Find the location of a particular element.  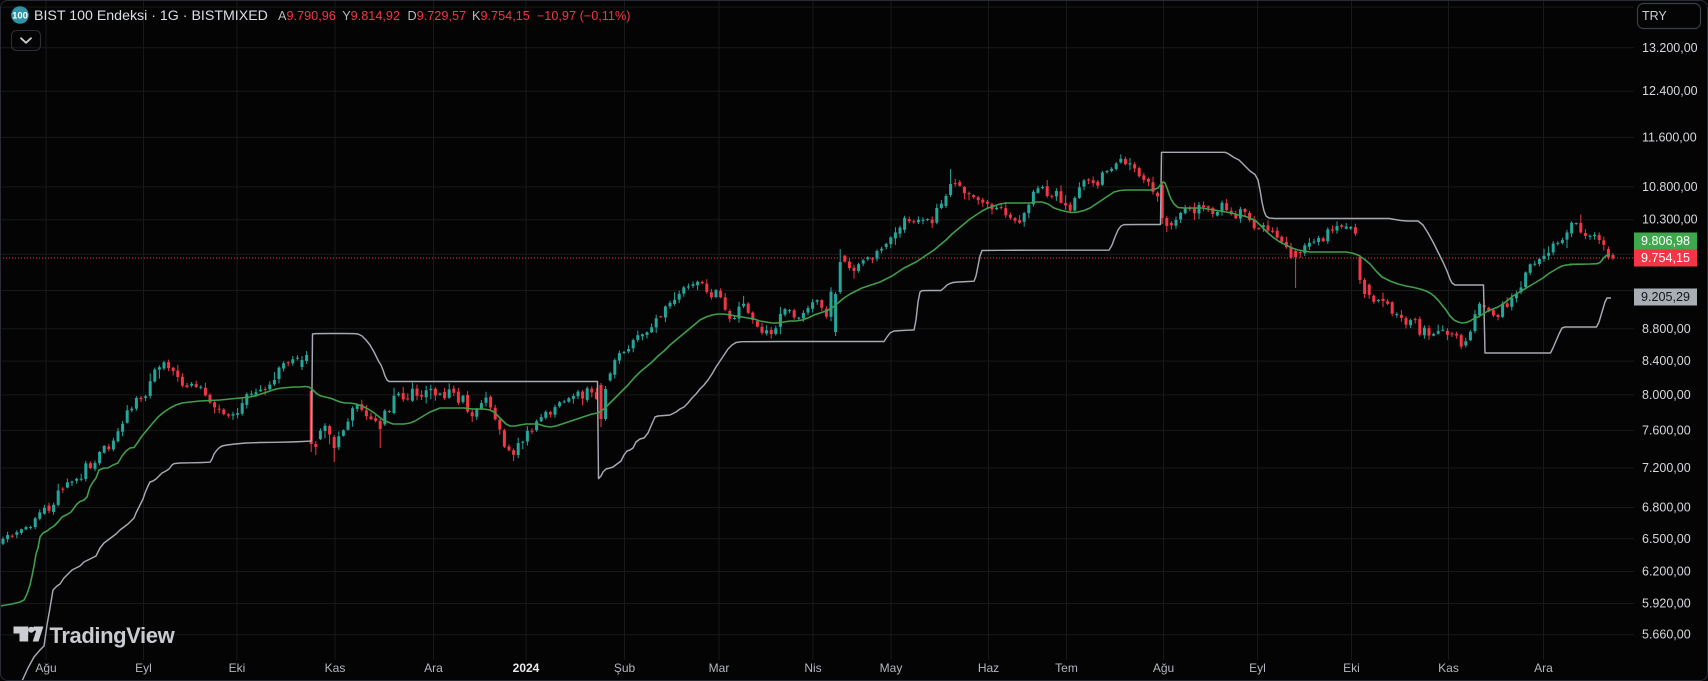

svg-text: 6.500,00 is located at coordinates (1666, 539).